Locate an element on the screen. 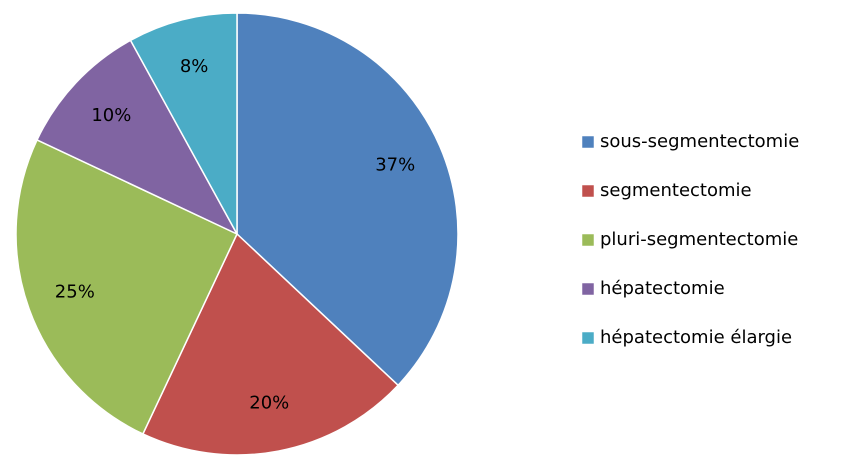  data-label: 25% is located at coordinates (75, 291).